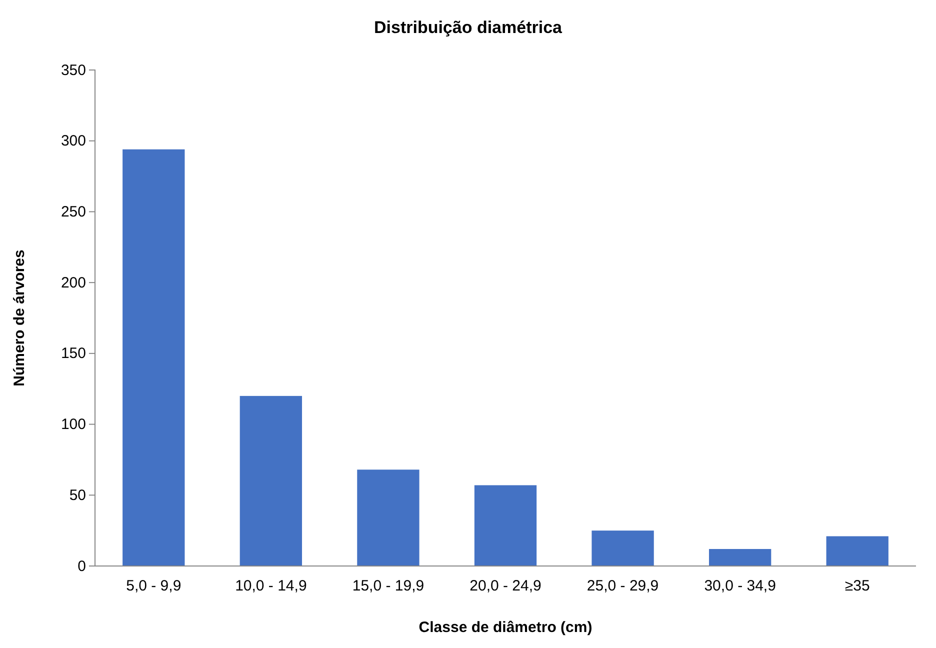  What do you see at coordinates (506, 586) in the screenshot?
I see `x-tick-label: 20,0 - 24,9` at bounding box center [506, 586].